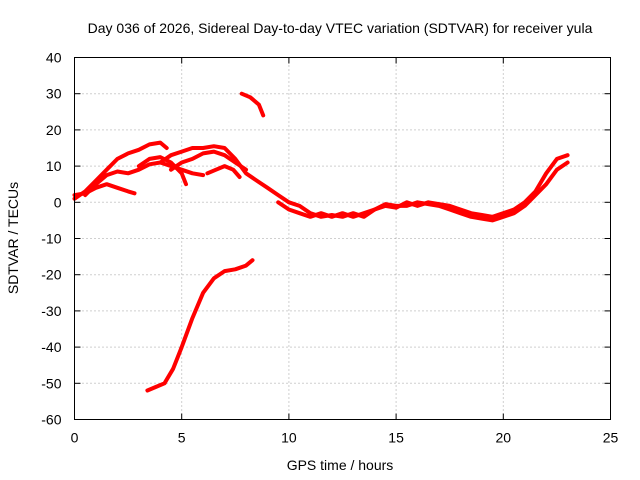 This screenshot has height=480, width=640. What do you see at coordinates (611, 438) in the screenshot?
I see `x-tick-label: 25` at bounding box center [611, 438].